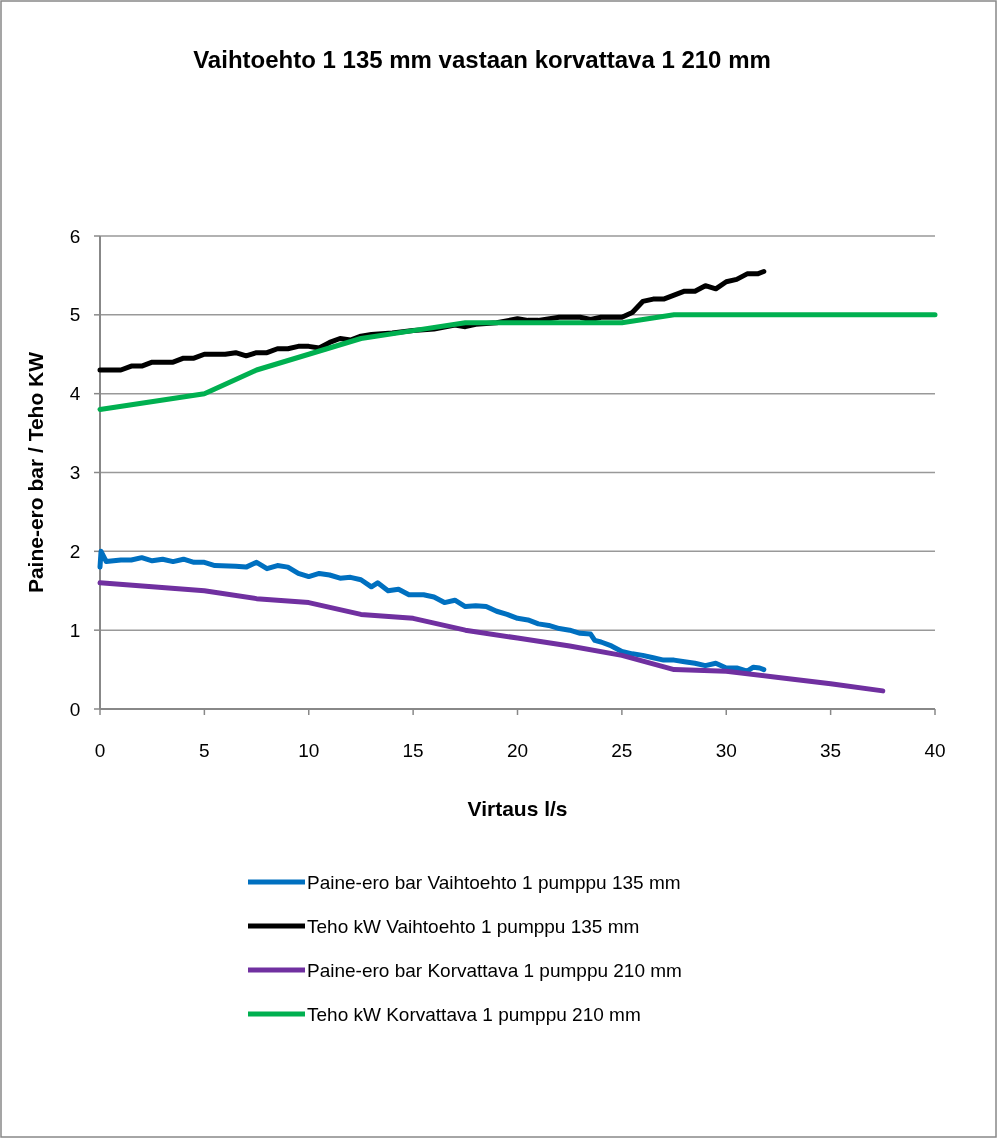  I want to click on legend-label: Teho kW Vaihtoehto 1 pumppu 135 mm, so click(473, 926).